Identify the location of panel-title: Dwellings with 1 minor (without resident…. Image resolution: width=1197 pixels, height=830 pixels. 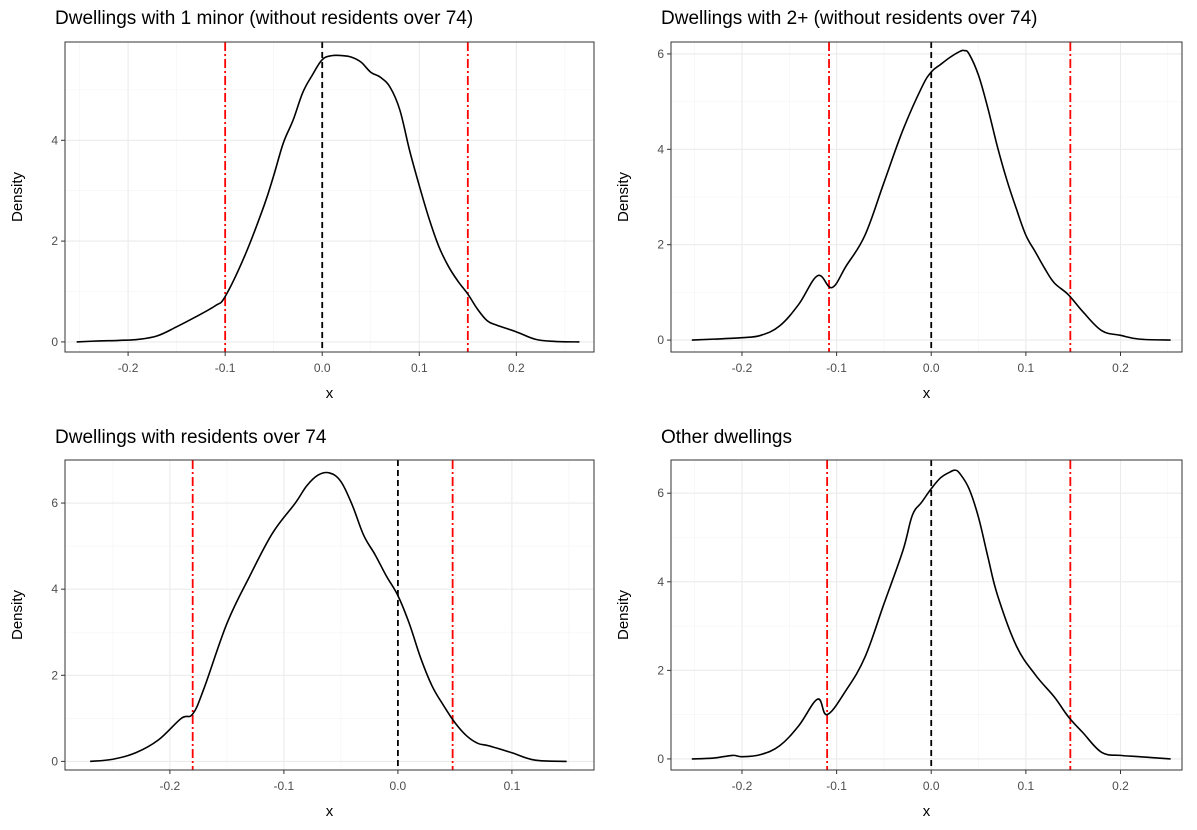
(264, 18).